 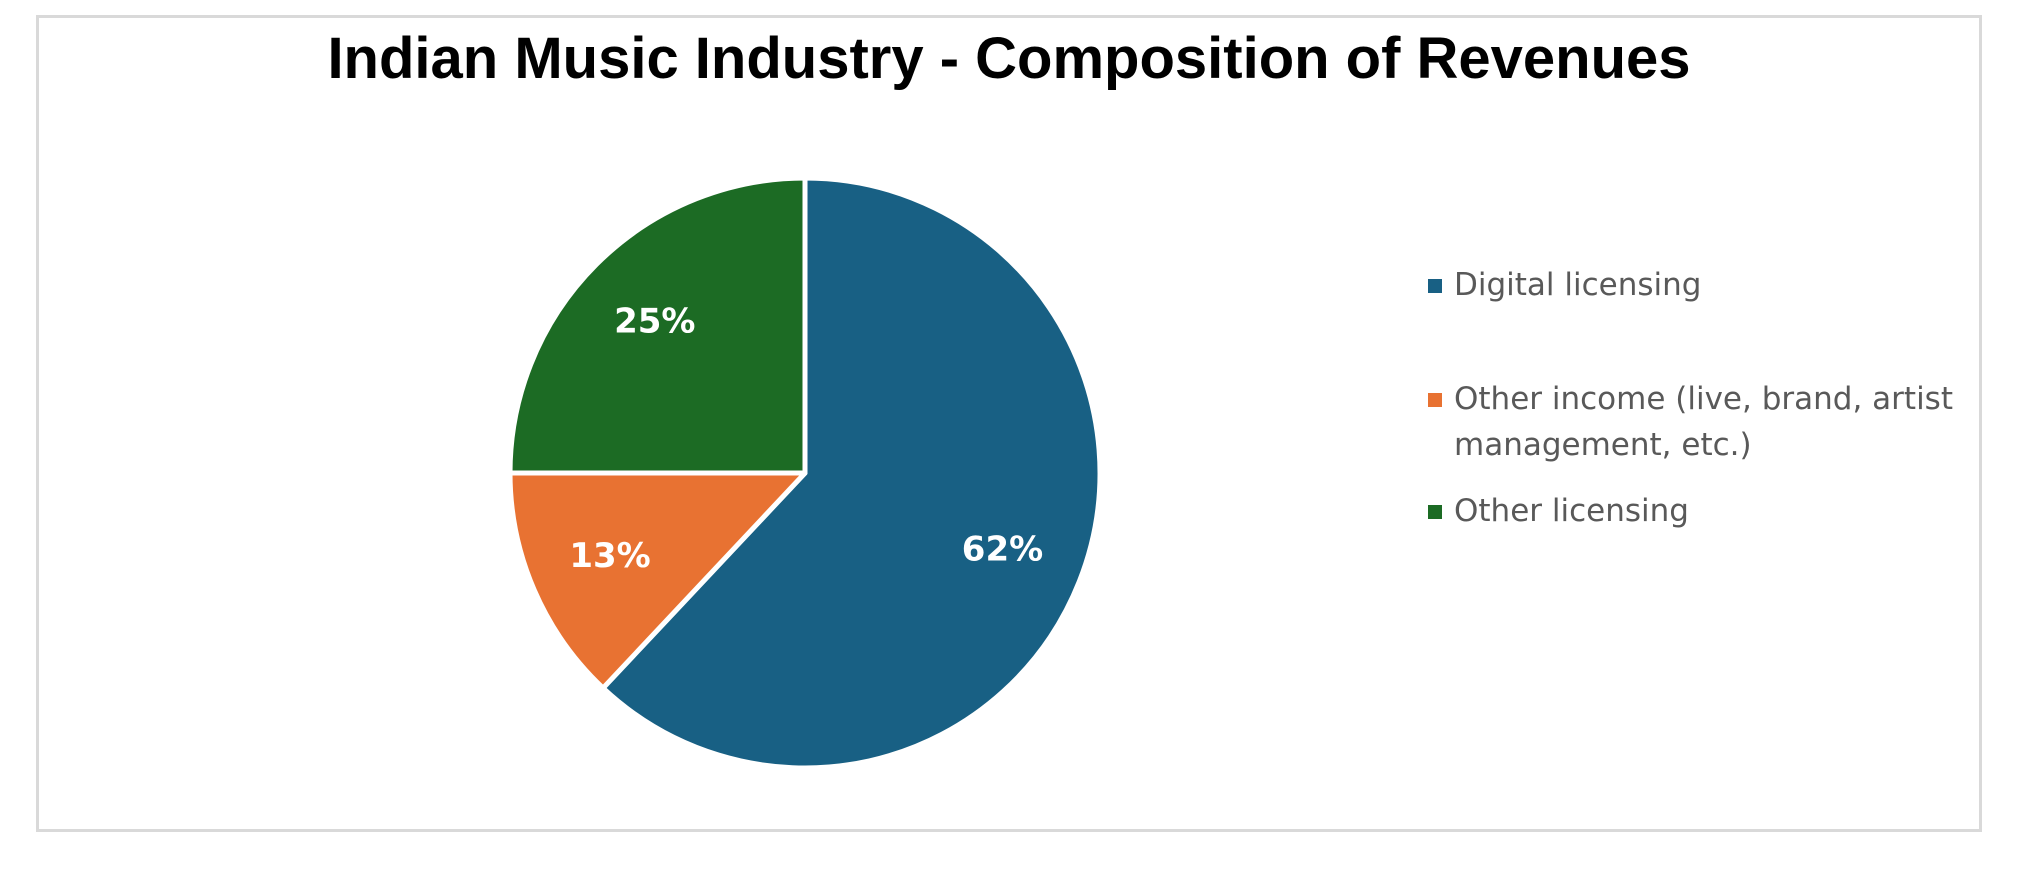 I want to click on pie-data-labels: 62% 13% 25%, so click(x=806, y=438).